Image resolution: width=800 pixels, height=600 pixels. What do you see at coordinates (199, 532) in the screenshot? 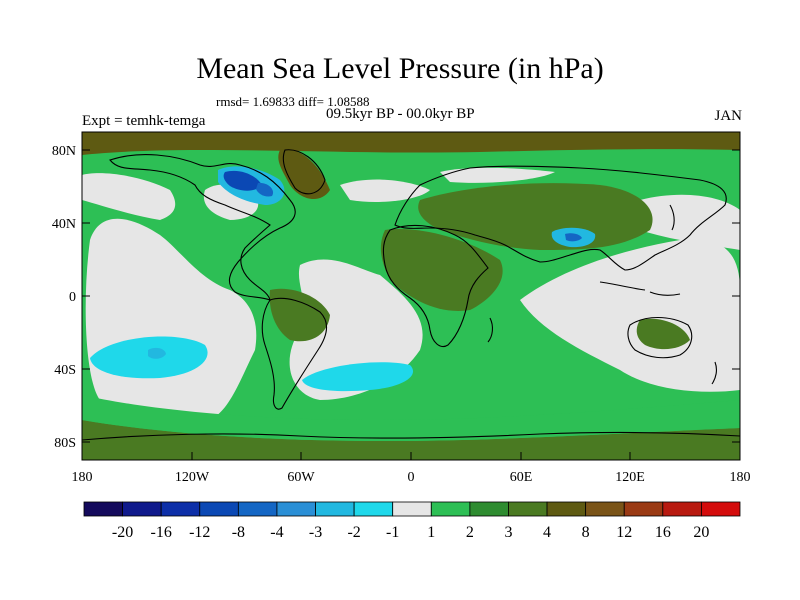
I see `colorbar-label: -12` at bounding box center [199, 532].